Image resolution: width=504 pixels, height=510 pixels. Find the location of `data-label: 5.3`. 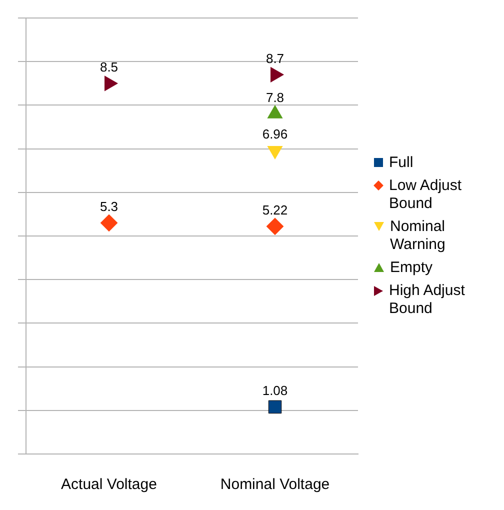

data-label: 5.3 is located at coordinates (109, 206).